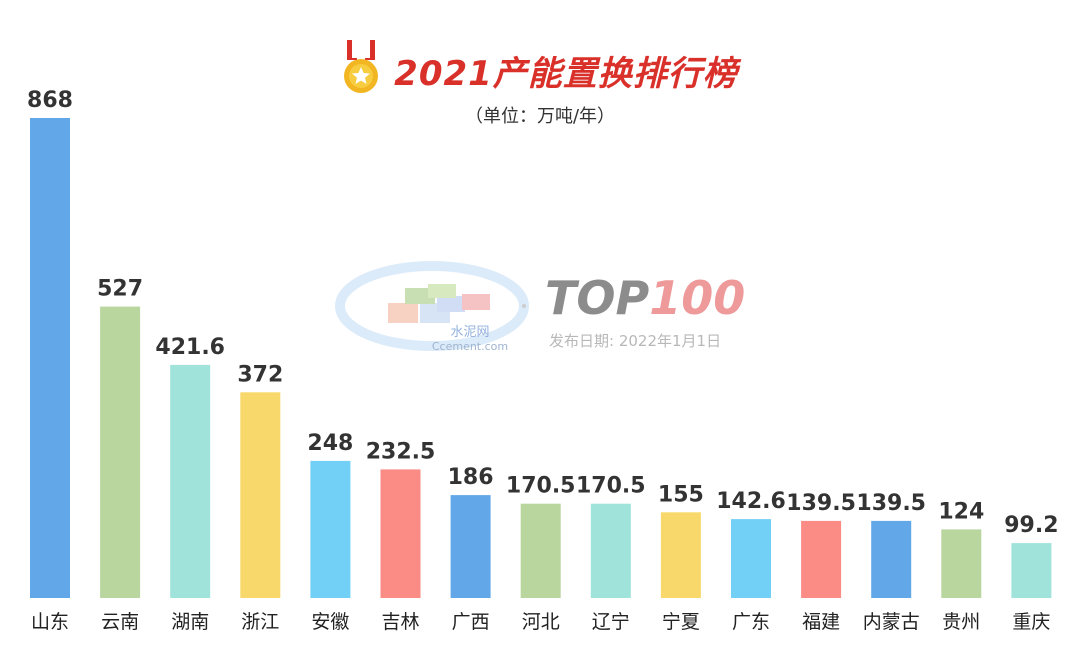  Describe the element at coordinates (260, 374) in the screenshot. I see `bar-value-label: 372` at that location.